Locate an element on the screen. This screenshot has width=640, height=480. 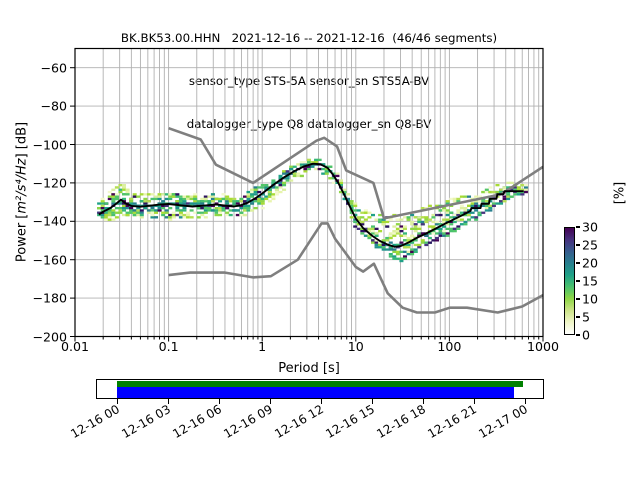
colorbar-tick-label: 25 is located at coordinates (590, 245).